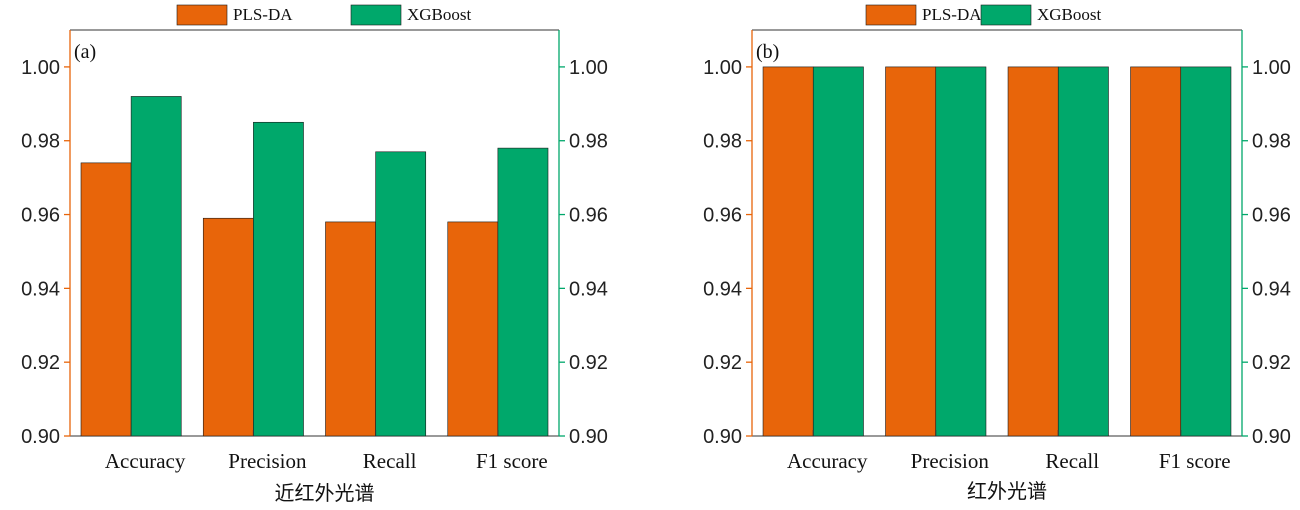 The height and width of the screenshot is (510, 1300). What do you see at coordinates (1007, 491) in the screenshot?
I see `x-axis-title: 红外光谱` at bounding box center [1007, 491].